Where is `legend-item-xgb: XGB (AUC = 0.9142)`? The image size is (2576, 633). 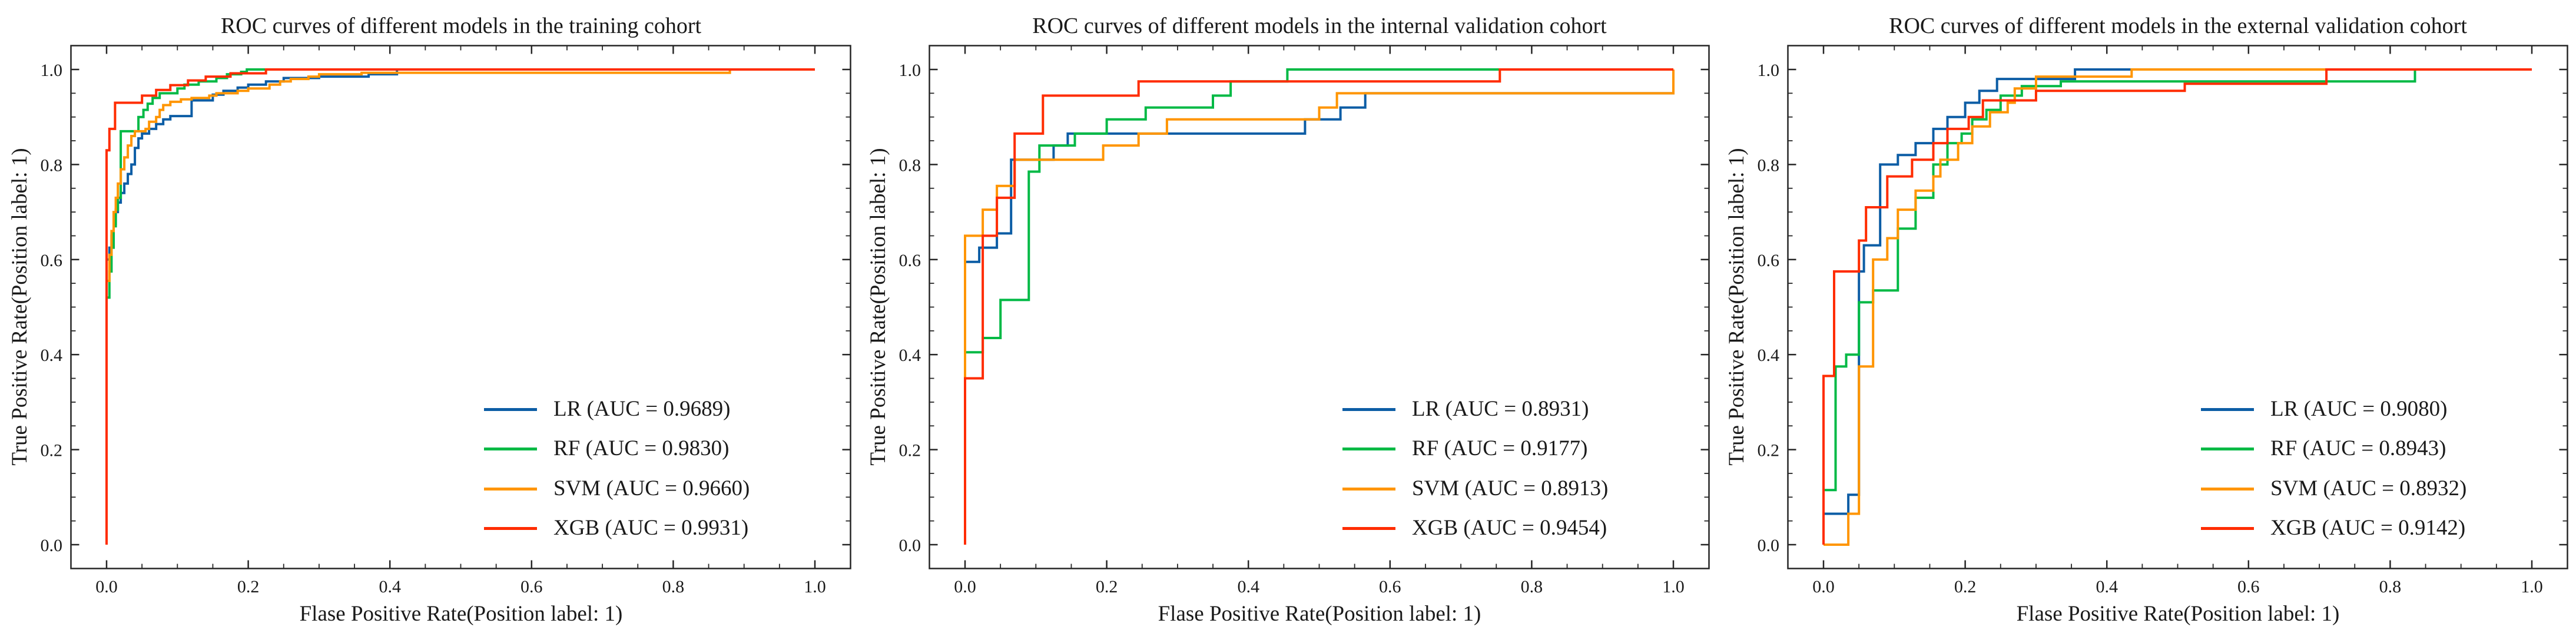
legend-item-xgb: XGB (AUC = 0.9142) is located at coordinates (2333, 528).